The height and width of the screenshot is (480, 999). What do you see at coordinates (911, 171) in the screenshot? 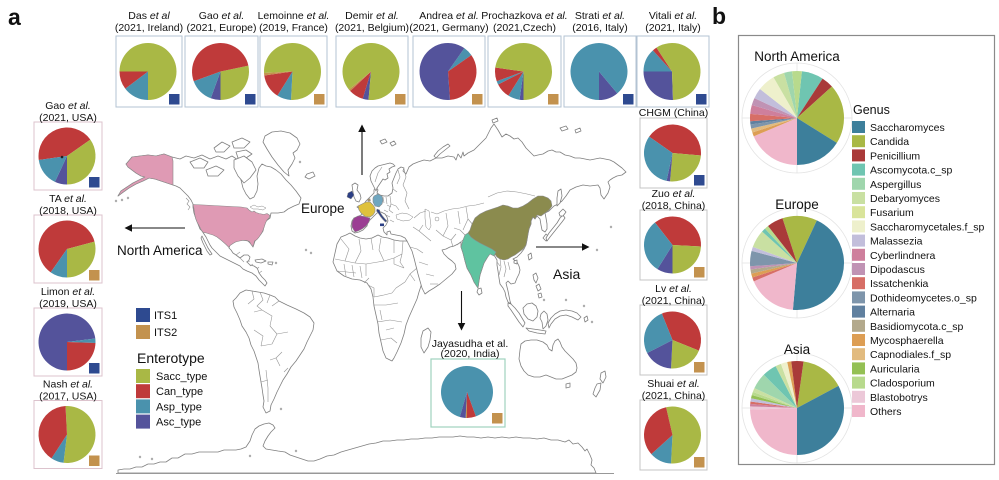
I see `svg-text: Ascomycota.c_sp` at bounding box center [911, 171].